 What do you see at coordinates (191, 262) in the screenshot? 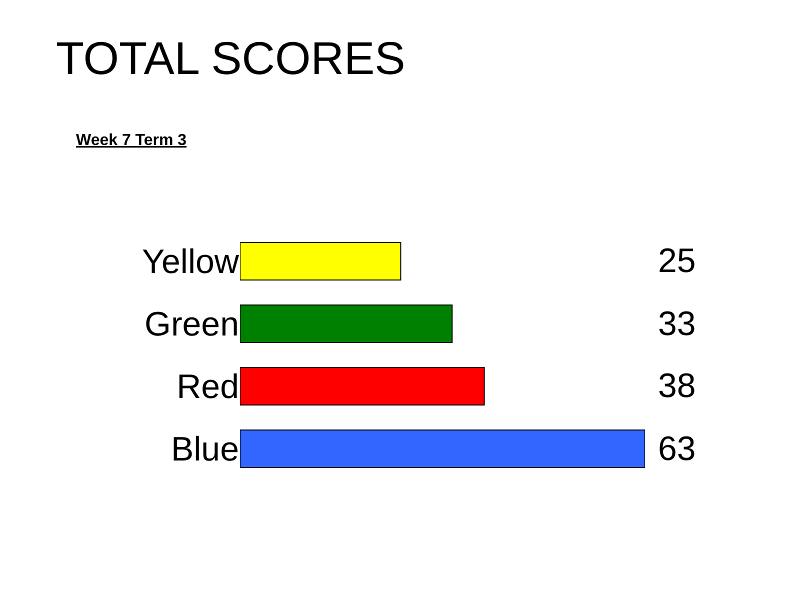
I see `y-tick-label: Yellow` at bounding box center [191, 262].